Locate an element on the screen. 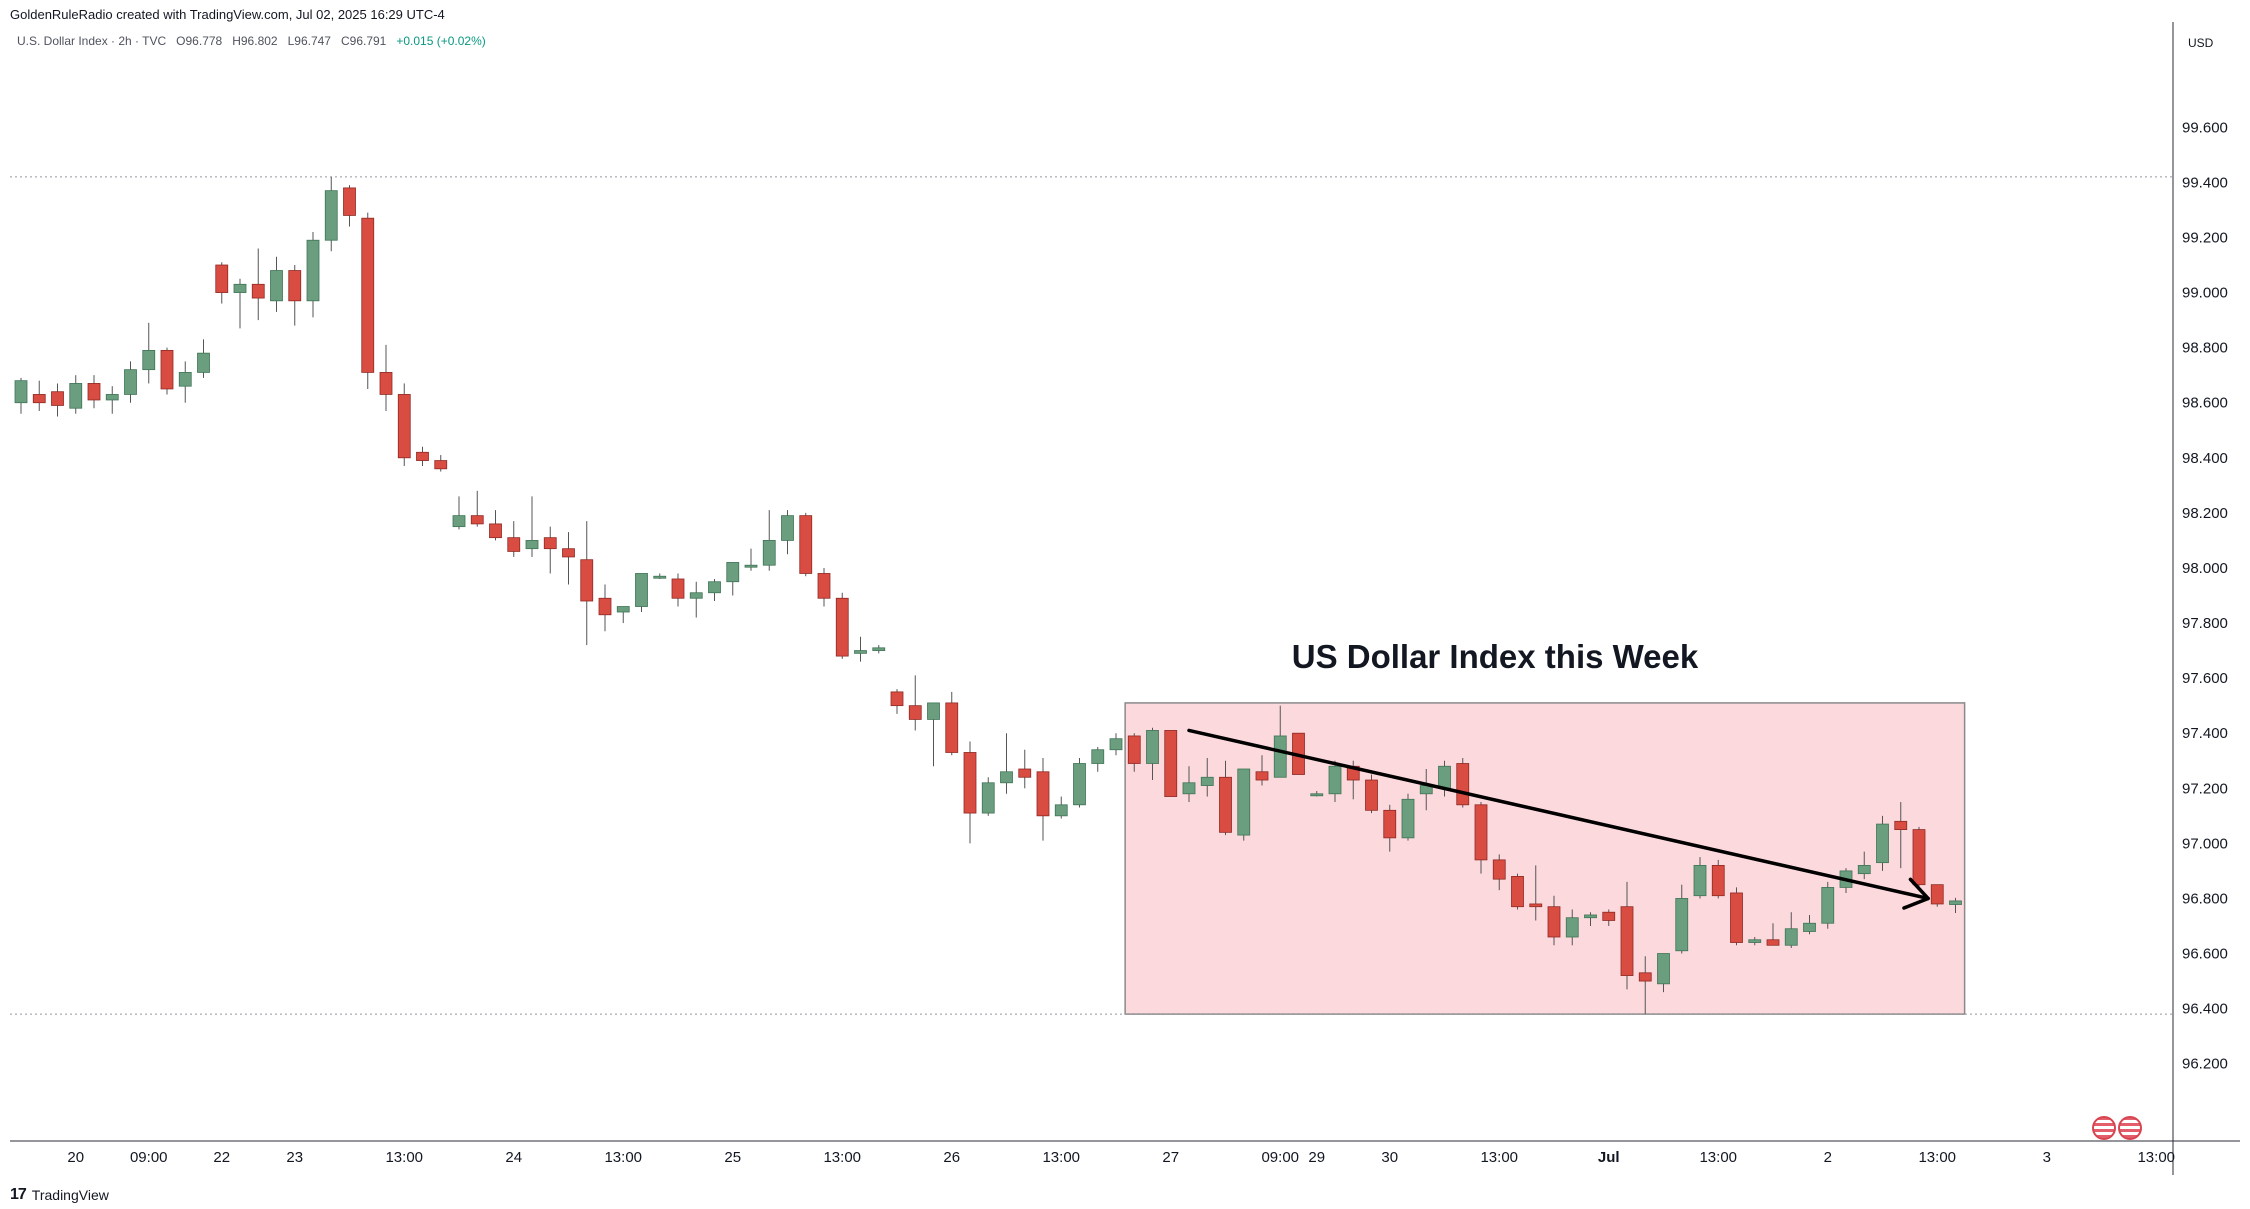 The width and height of the screenshot is (2250, 1209). price-tick-label: 97.200 is located at coordinates (2205, 788).